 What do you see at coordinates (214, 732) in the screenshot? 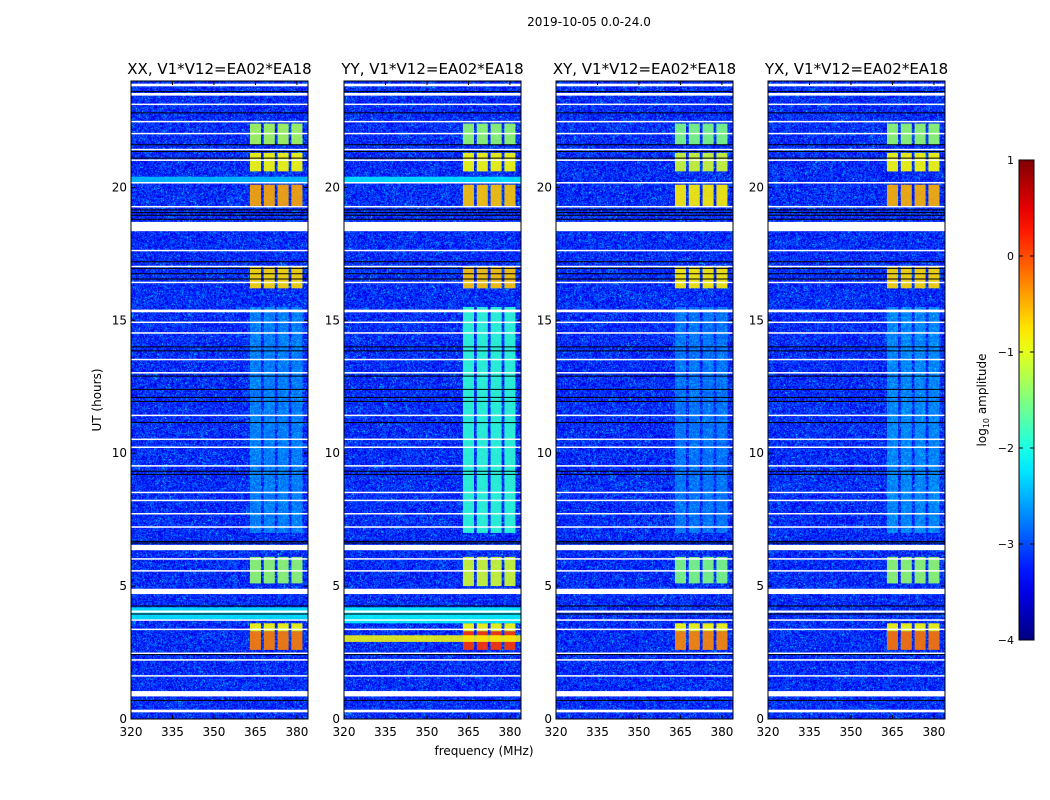
I see `x-tick-label: 350` at bounding box center [214, 732].